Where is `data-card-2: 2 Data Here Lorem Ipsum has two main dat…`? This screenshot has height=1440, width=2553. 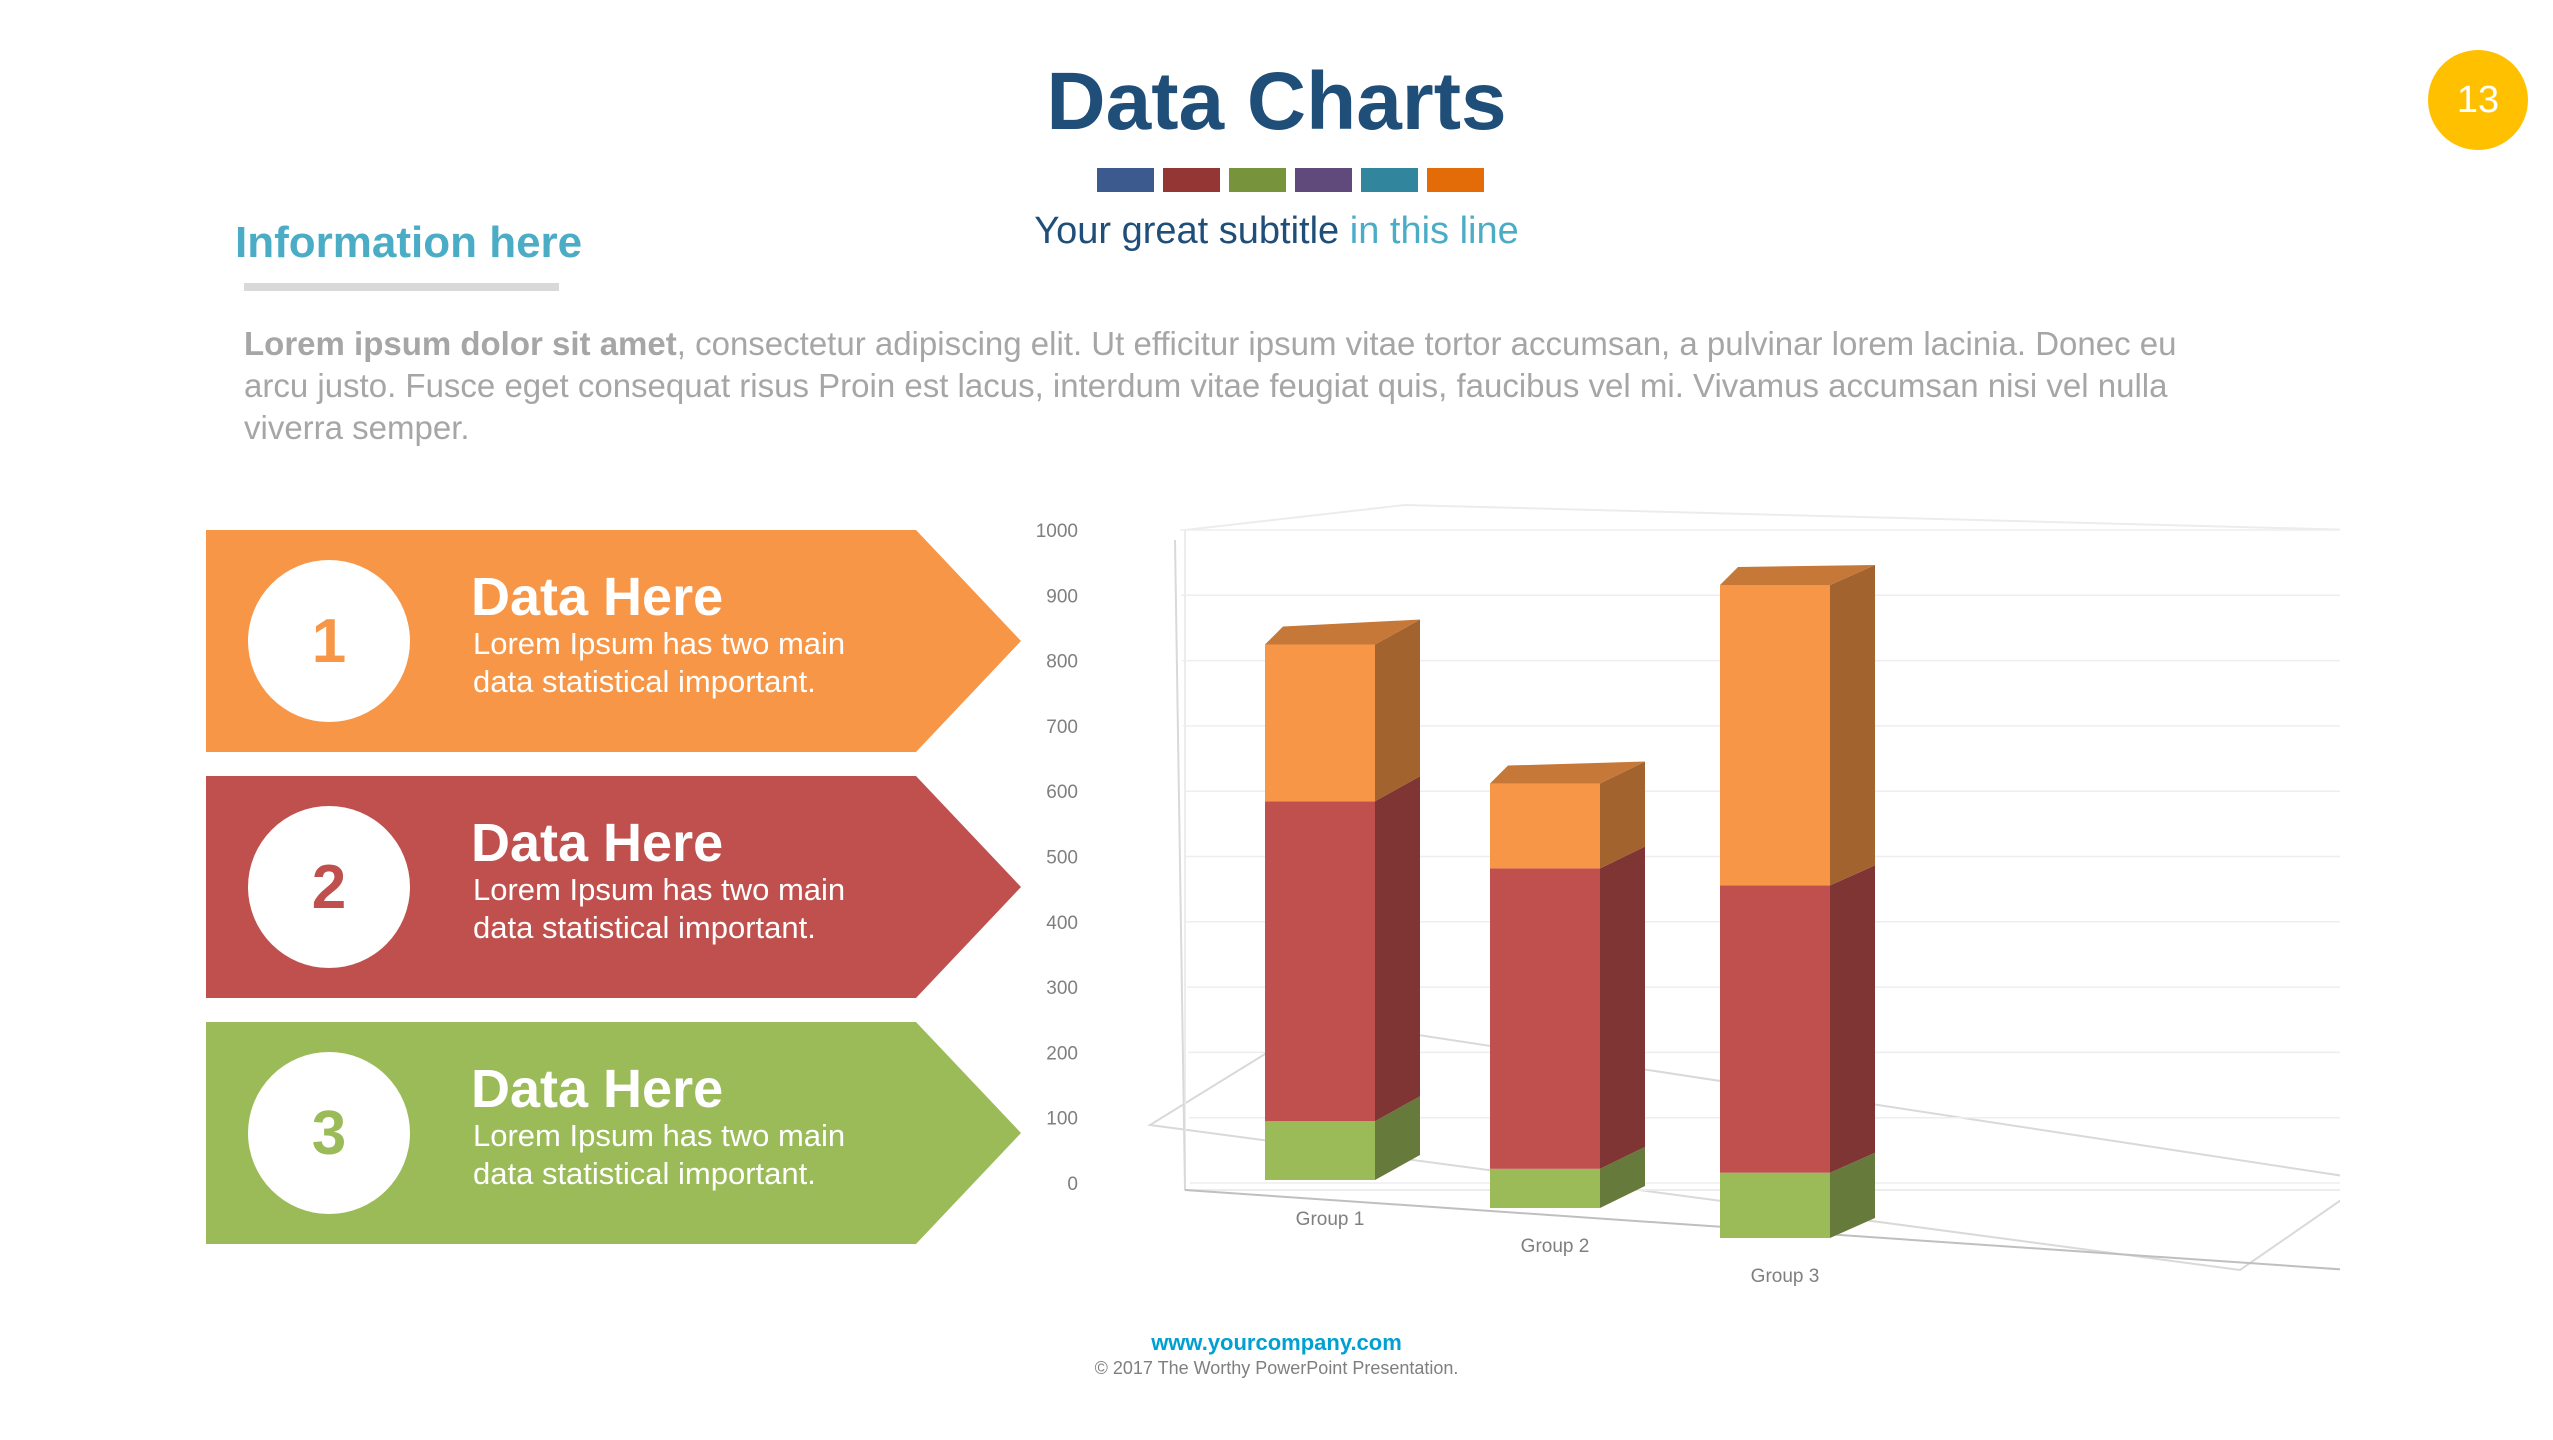
data-card-2: 2 Data Here Lorem Ipsum has two main dat… is located at coordinates (613, 887).